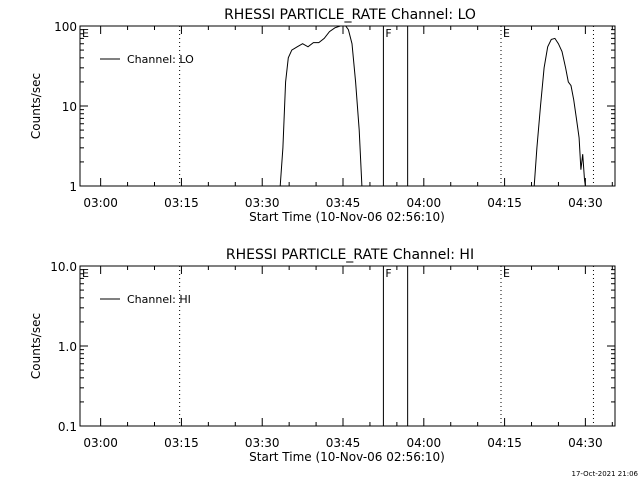  What do you see at coordinates (605, 474) in the screenshot?
I see `footer-timestamp: 17-Oct-2021 21:06` at bounding box center [605, 474].